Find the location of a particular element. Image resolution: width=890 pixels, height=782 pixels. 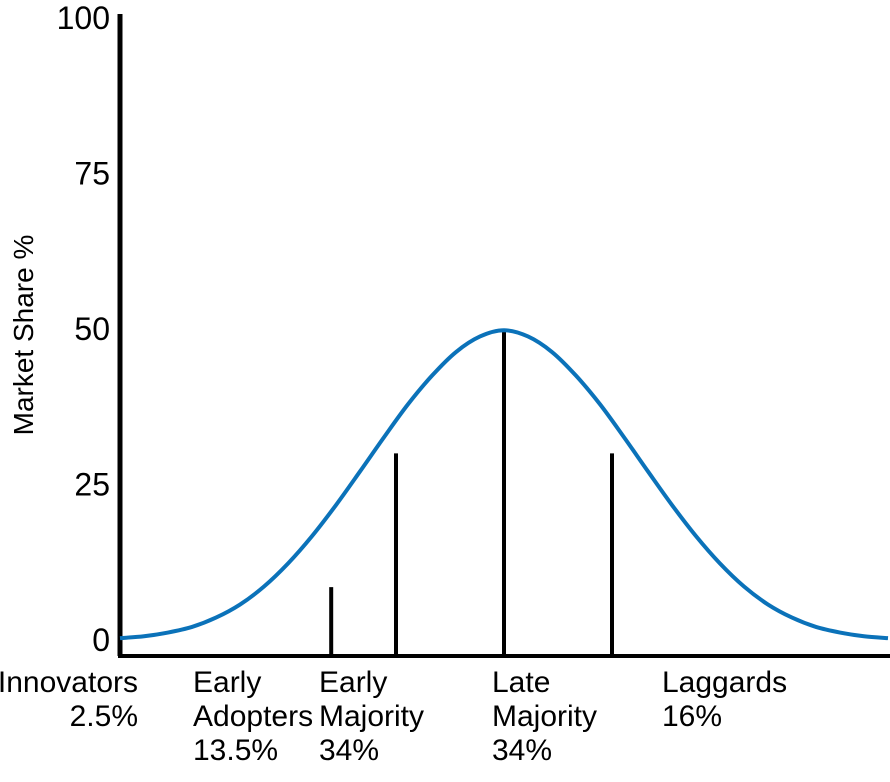

category-label-line: Innovators is located at coordinates (69, 682).